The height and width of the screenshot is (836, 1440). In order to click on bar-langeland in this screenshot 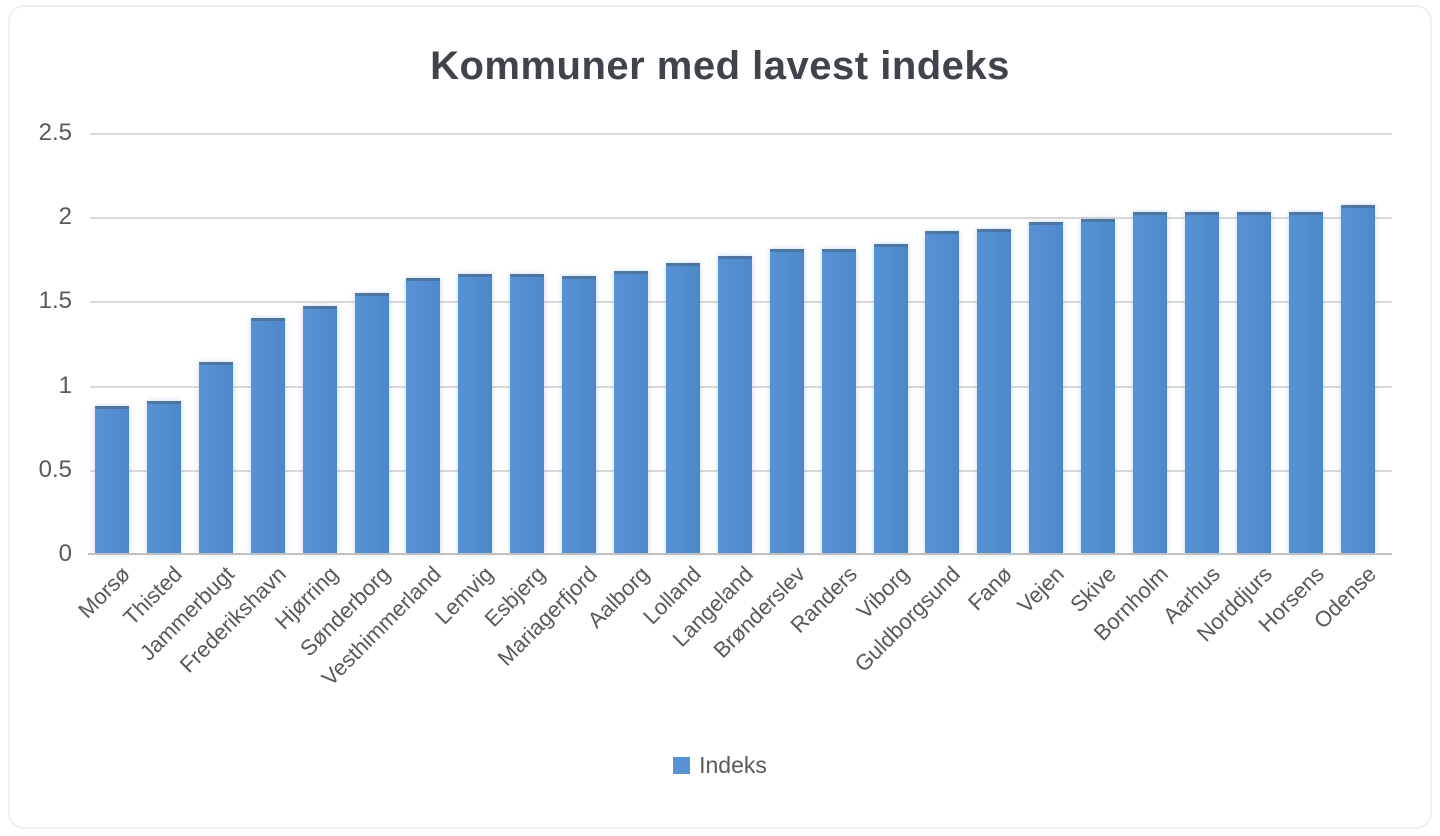, I will do `click(735, 405)`.